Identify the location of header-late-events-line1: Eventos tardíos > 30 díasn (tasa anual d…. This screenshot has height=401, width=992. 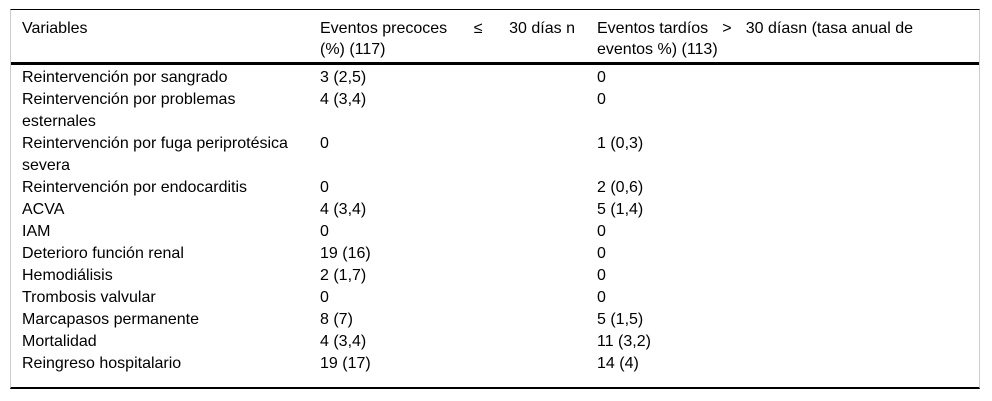
(755, 28).